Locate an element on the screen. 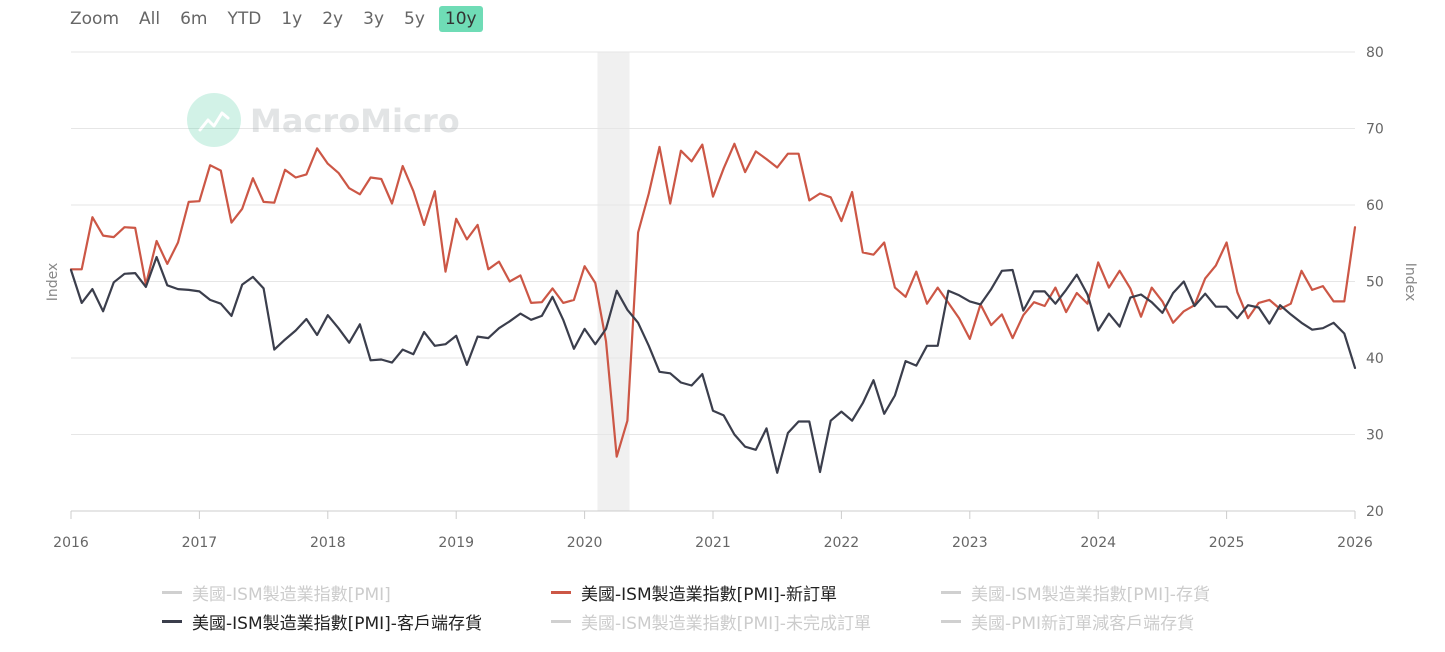  x-tick-label: 2017 is located at coordinates (200, 543).